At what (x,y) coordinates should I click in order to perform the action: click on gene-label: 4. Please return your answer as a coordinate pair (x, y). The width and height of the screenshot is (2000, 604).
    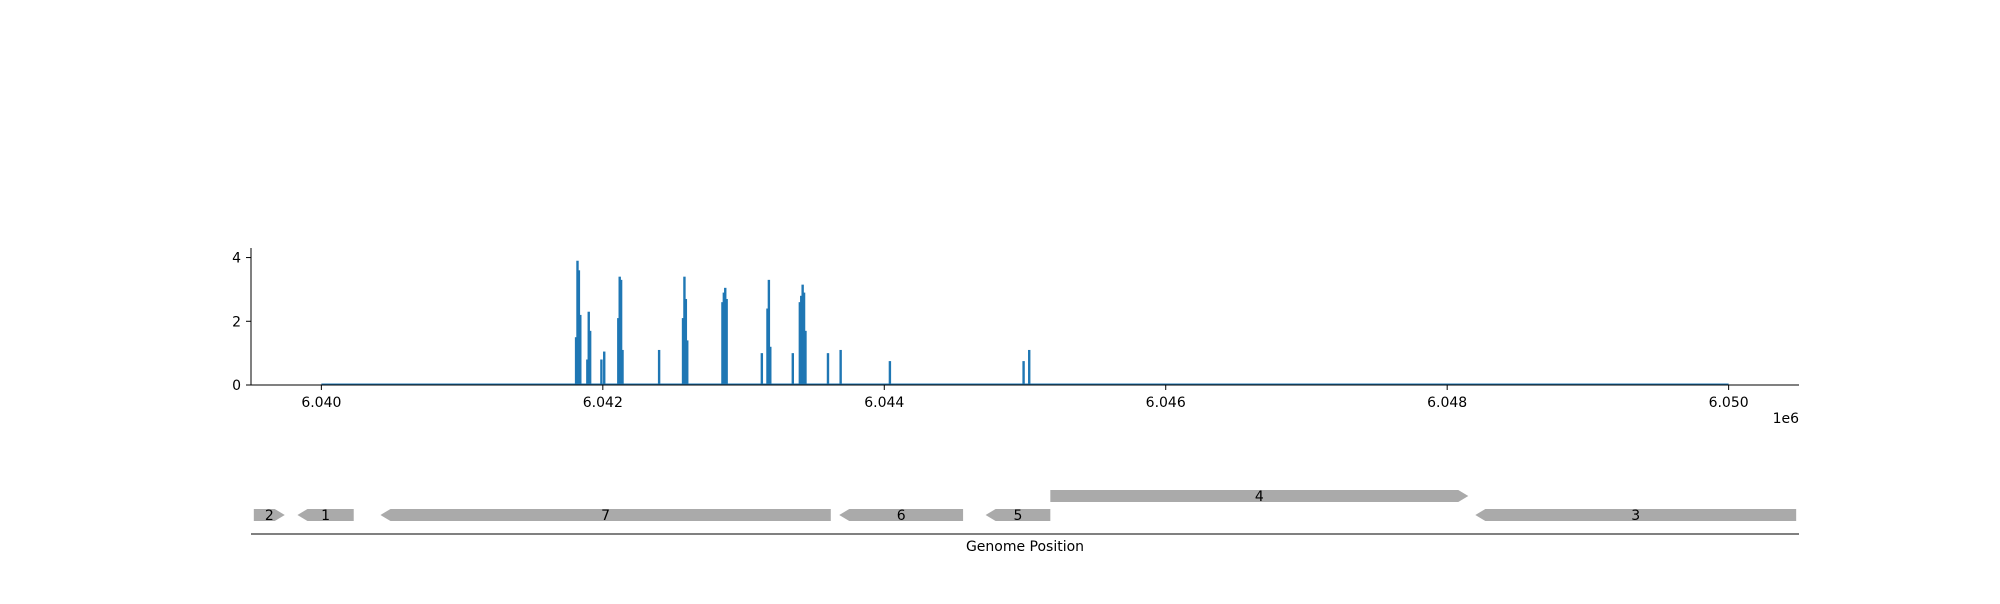
    Looking at the image, I should click on (1259, 497).